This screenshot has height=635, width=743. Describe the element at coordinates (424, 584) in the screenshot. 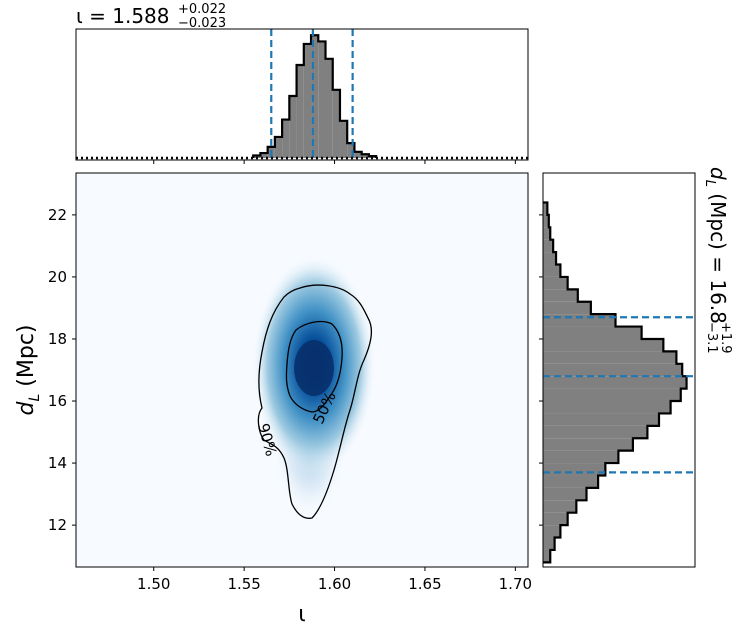

I see `x-tick-label: 1.65` at that location.